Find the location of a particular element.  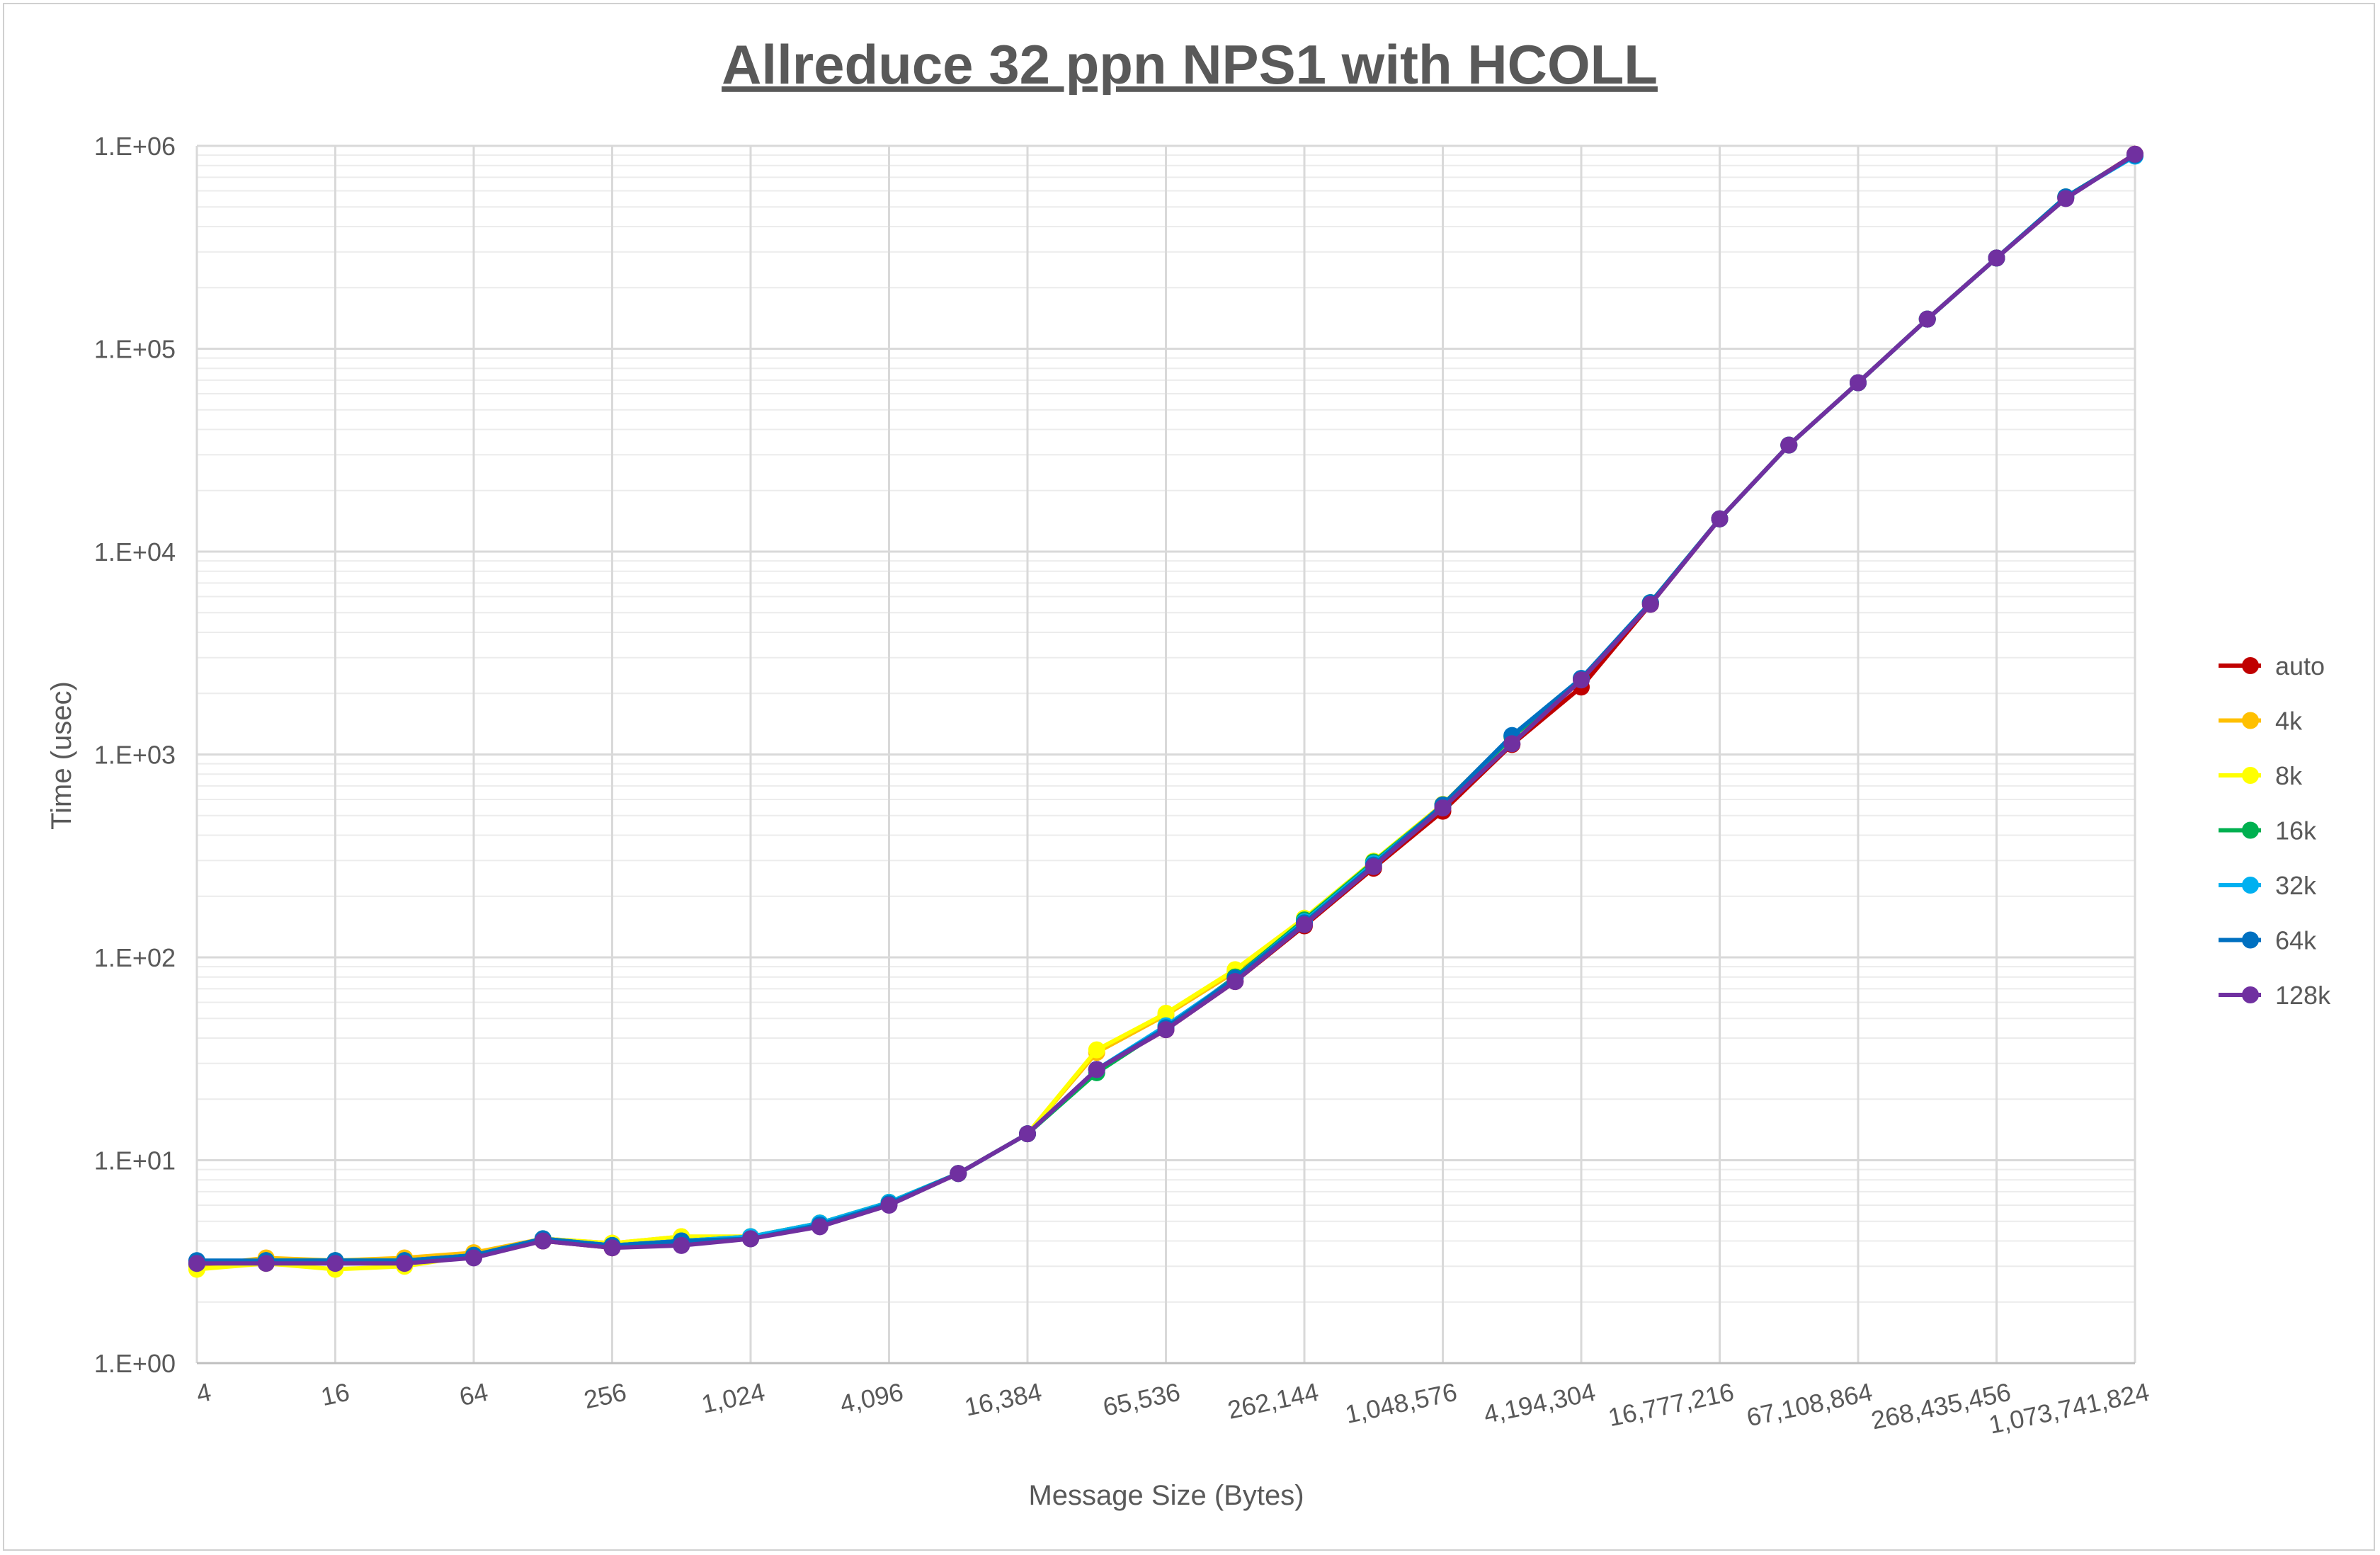

legend: auto 4k 8k 16k 32k 64k 128k is located at coordinates (2275, 830).